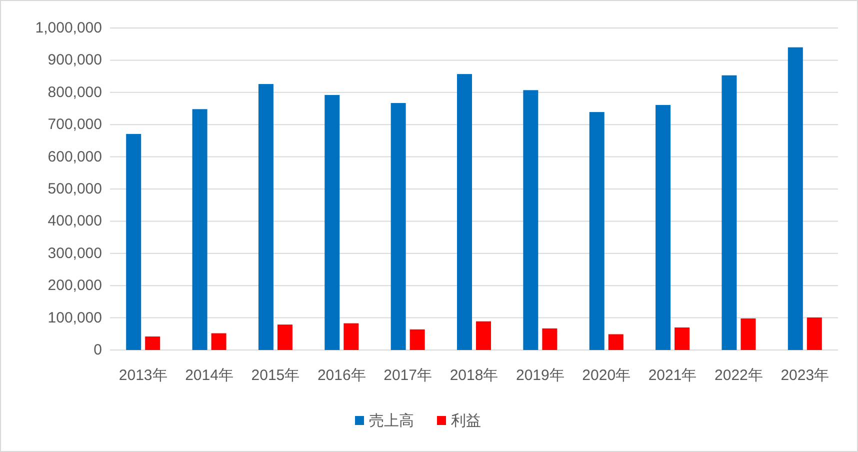  What do you see at coordinates (408, 375) in the screenshot?
I see `x-tick-label: 2017年` at bounding box center [408, 375].